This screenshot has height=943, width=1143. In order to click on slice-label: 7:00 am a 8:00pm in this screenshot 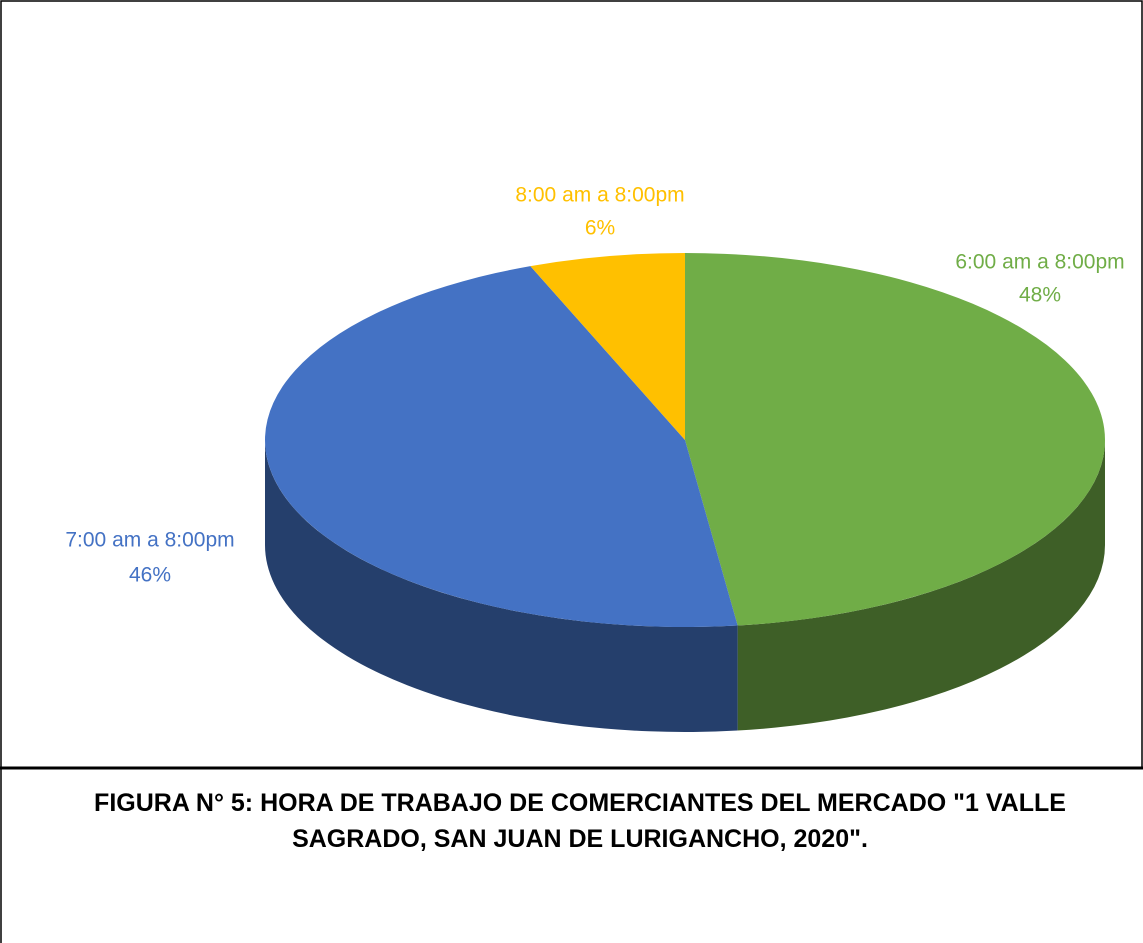, I will do `click(149, 540)`.